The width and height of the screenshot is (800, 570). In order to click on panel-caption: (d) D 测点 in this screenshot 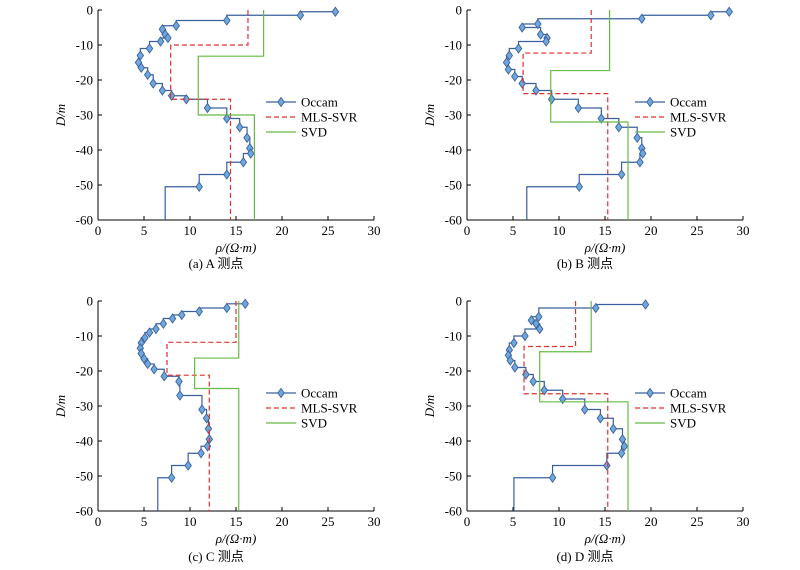, I will do `click(584, 556)`.